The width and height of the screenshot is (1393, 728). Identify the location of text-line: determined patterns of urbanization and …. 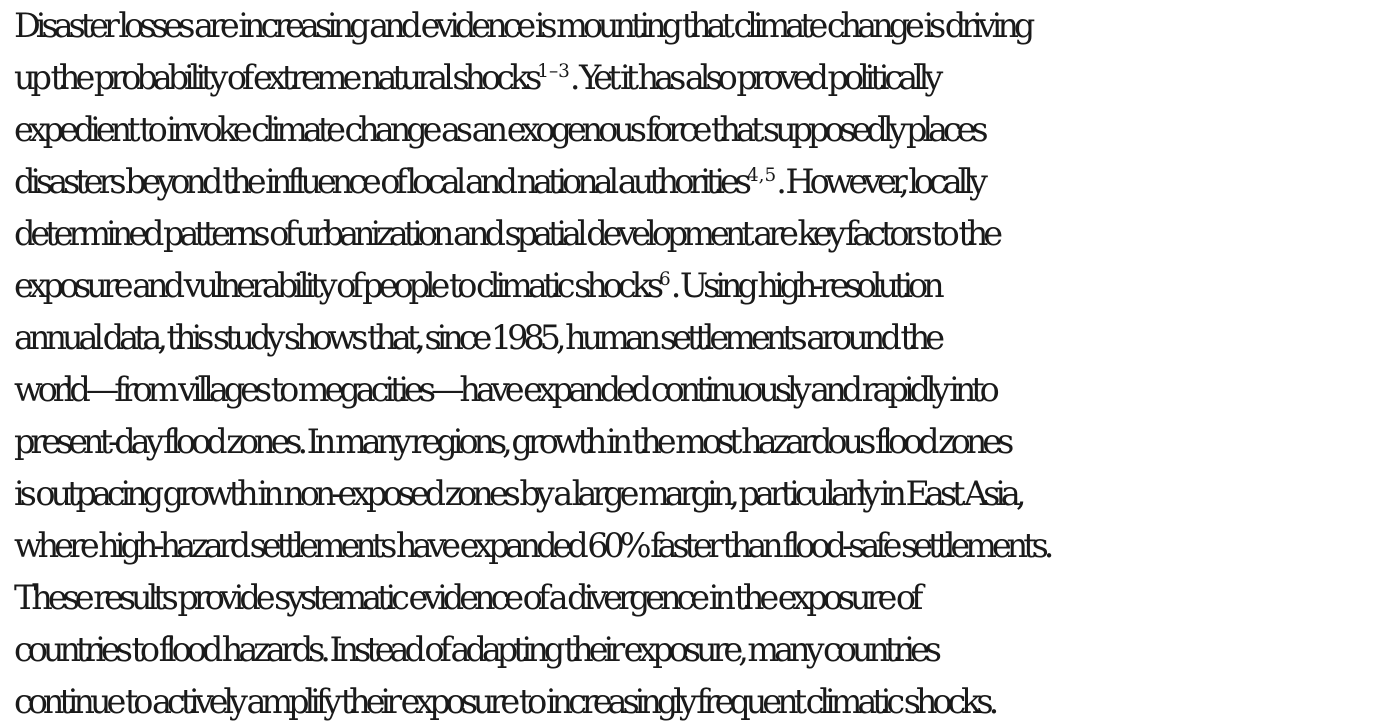
(703, 234).